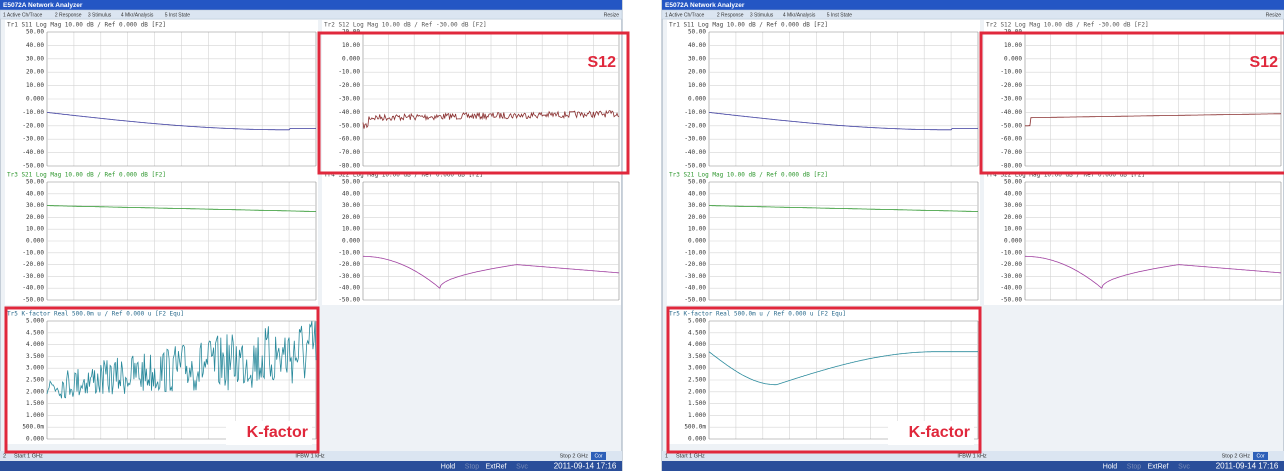 Image resolution: width=1284 pixels, height=471 pixels. Describe the element at coordinates (697, 332) in the screenshot. I see `y-tick-label: 4.500` at that location.